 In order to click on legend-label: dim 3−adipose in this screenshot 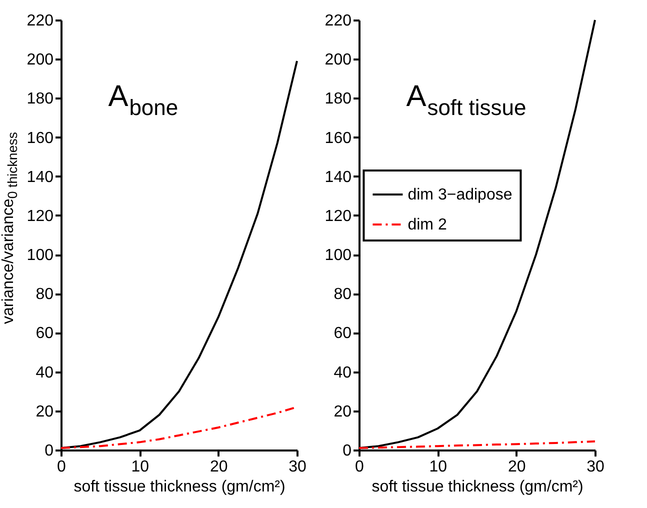, I will do `click(460, 195)`.